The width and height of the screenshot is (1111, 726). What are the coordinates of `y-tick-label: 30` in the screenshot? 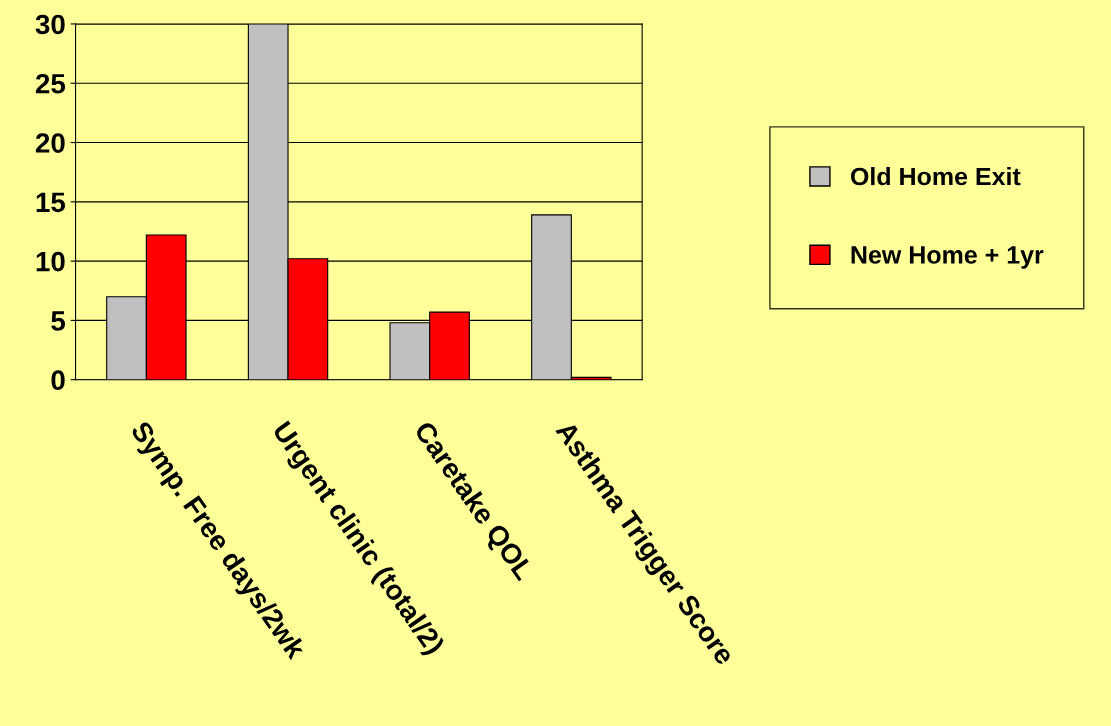 It's located at (50, 24).